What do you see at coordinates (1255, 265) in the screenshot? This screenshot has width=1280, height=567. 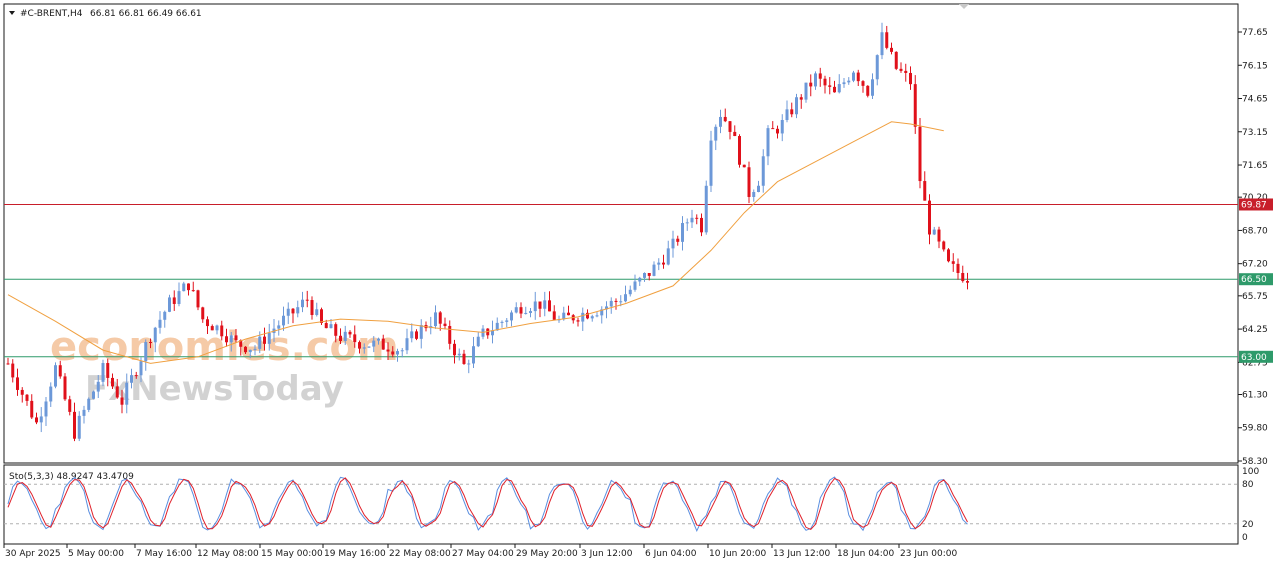 I see `price-tick-label-7: 67.20` at bounding box center [1255, 265].